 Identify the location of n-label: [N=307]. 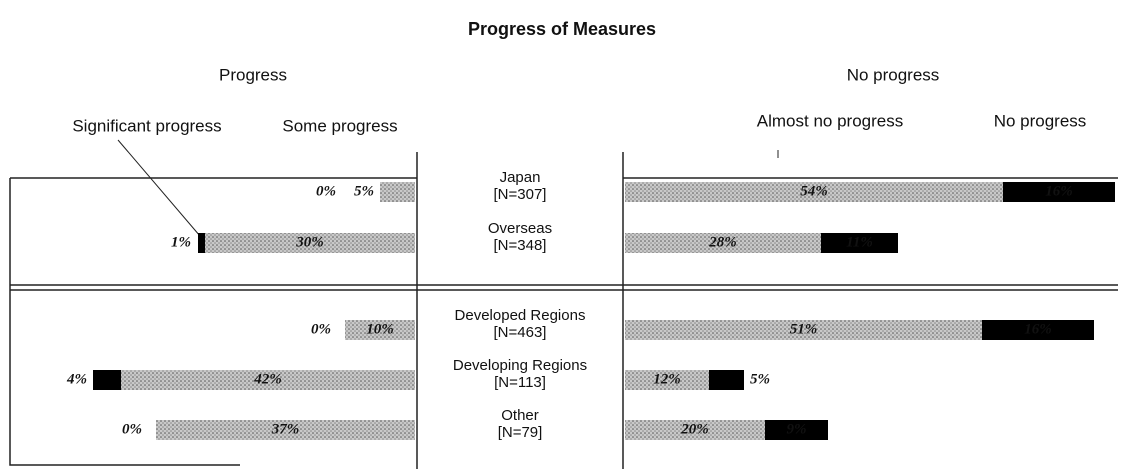
(520, 194).